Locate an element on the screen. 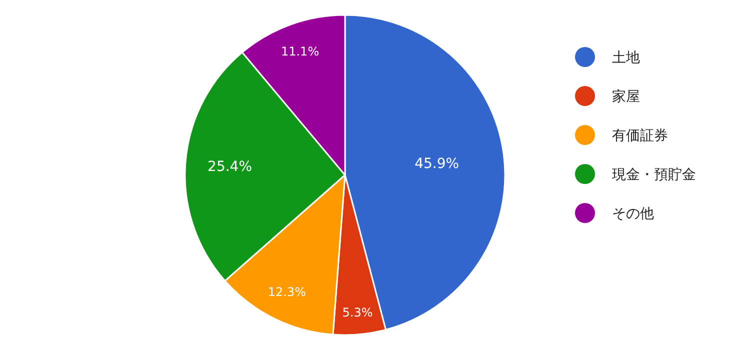 The height and width of the screenshot is (345, 730). legend-label: 現金・預貯金 is located at coordinates (654, 174).